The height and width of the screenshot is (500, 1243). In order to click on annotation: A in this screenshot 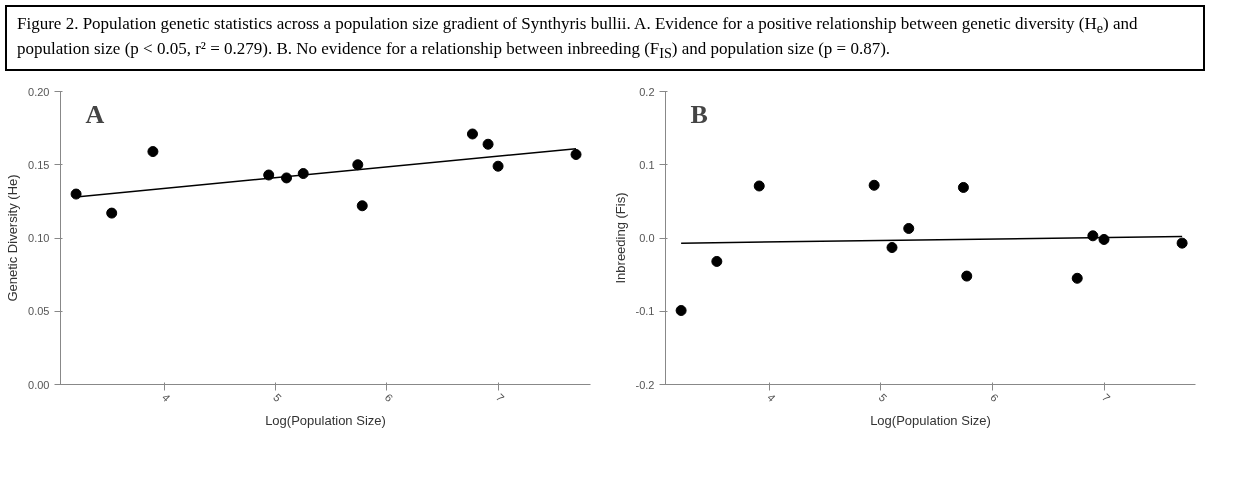, I will do `click(95, 114)`.